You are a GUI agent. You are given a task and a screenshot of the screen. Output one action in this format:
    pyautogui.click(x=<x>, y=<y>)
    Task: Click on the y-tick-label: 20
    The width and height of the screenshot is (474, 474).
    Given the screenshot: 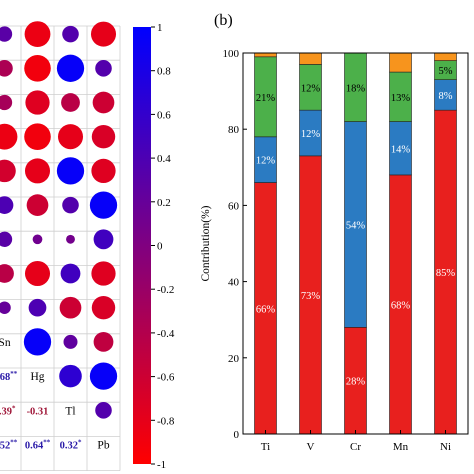 What is the action you would take?
    pyautogui.click(x=234, y=359)
    